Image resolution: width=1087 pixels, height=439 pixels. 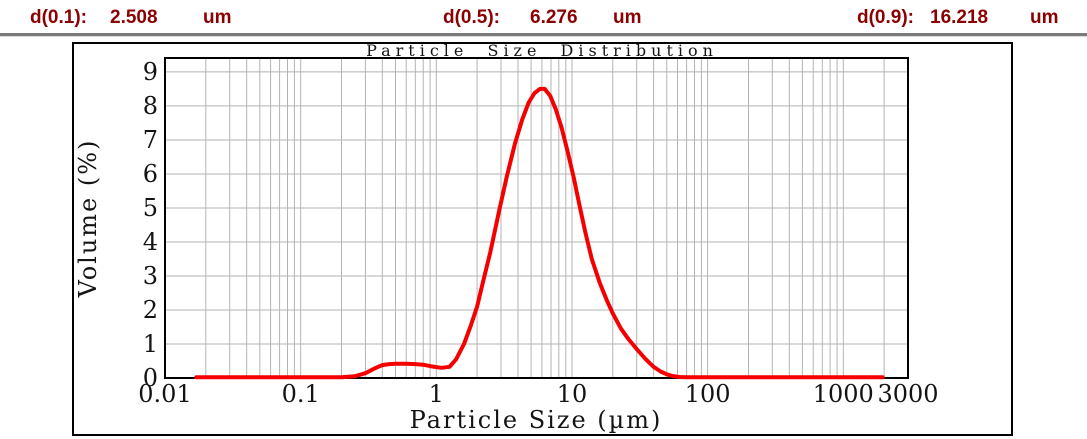 I want to click on svg-text: 1000, so click(x=843, y=394).